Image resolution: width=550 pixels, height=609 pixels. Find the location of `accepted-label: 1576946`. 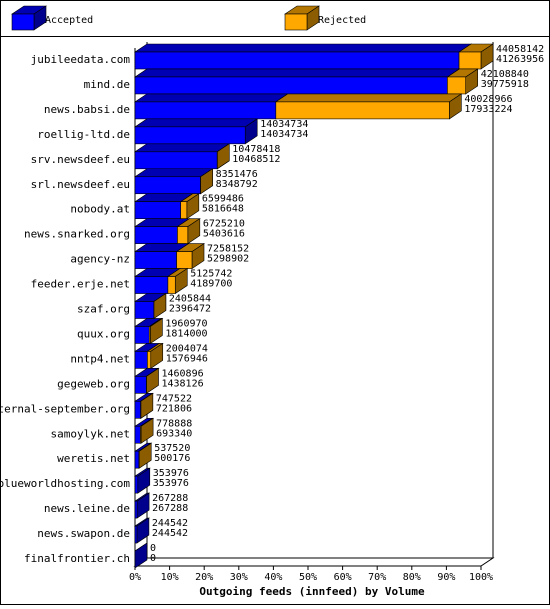

accepted-label: 1576946 is located at coordinates (187, 358).